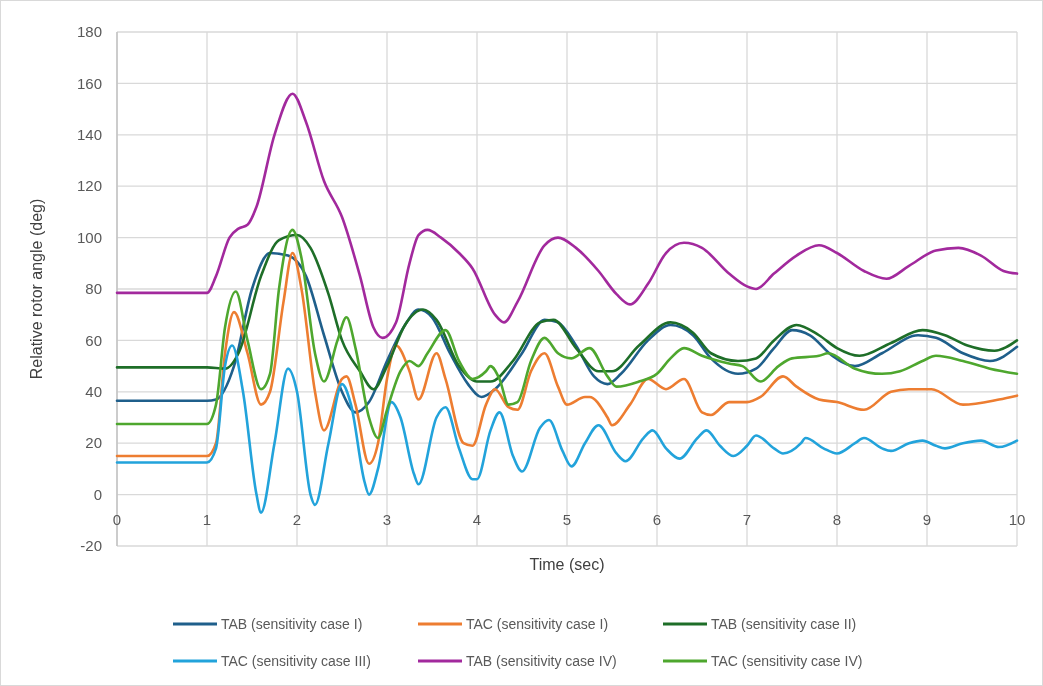  Describe the element at coordinates (89, 32) in the screenshot. I see `y-tick-label: 180` at that location.